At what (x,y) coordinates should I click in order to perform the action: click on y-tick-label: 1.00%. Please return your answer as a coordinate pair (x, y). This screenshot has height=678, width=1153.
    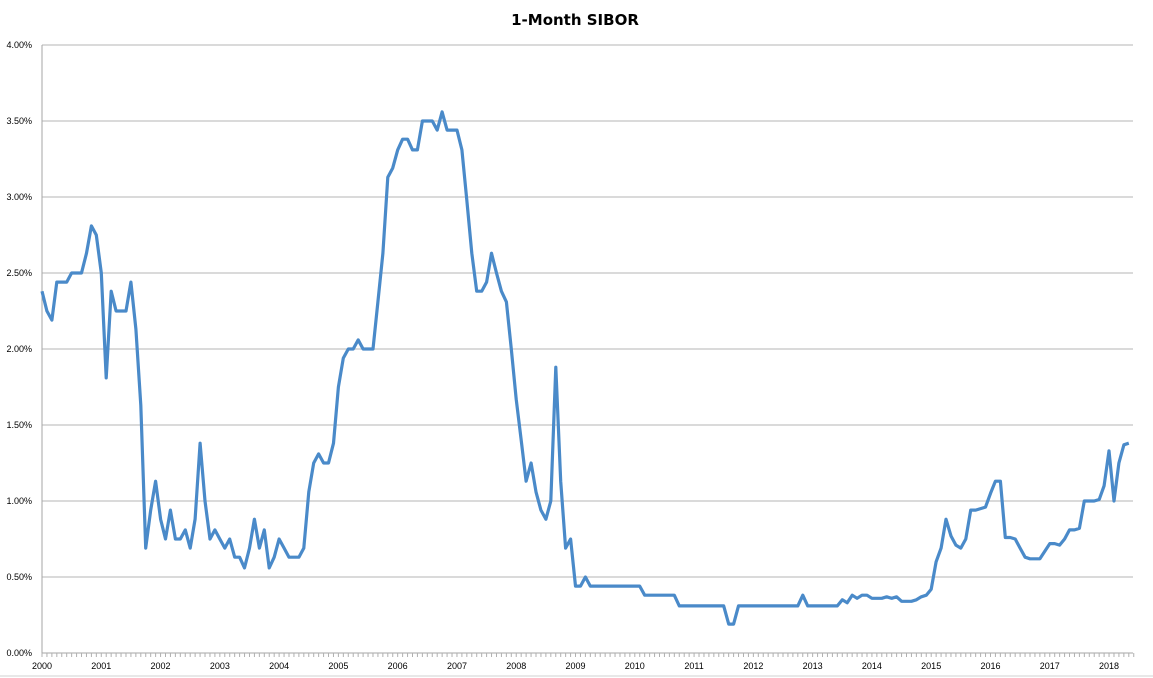
    Looking at the image, I should click on (19, 501).